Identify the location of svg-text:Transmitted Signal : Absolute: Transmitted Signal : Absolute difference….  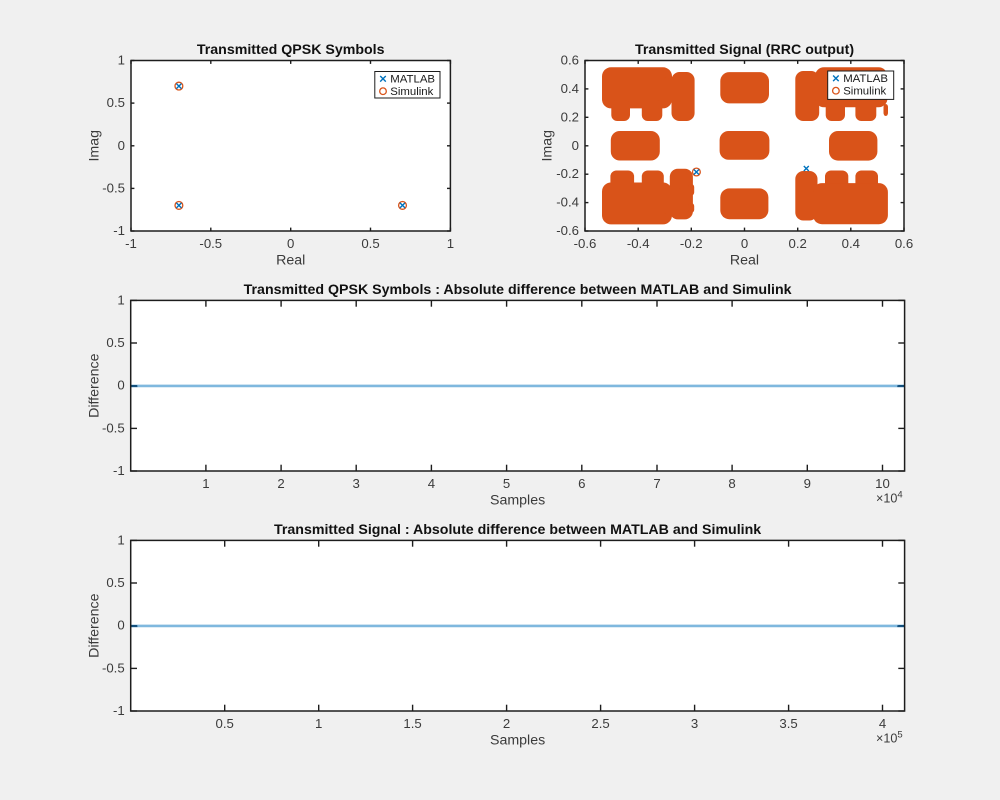
(517, 530).